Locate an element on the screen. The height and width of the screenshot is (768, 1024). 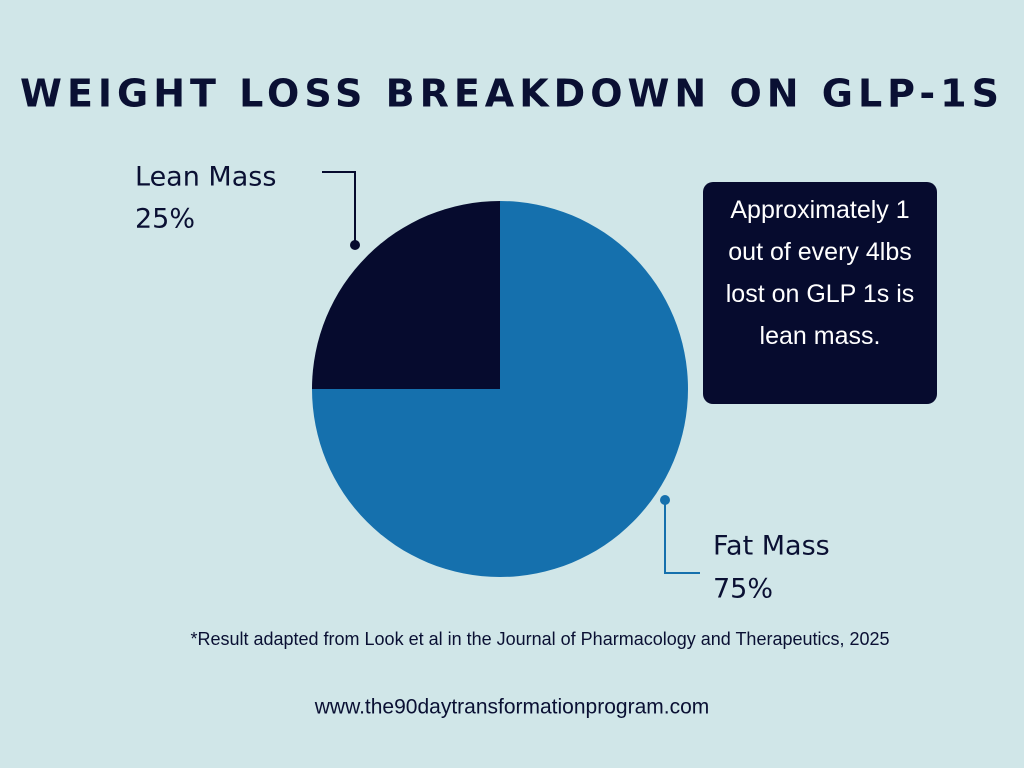
chart-title: WEIGHT LOSS BREAKDOWN ON GLP-1S is located at coordinates (512, 94).